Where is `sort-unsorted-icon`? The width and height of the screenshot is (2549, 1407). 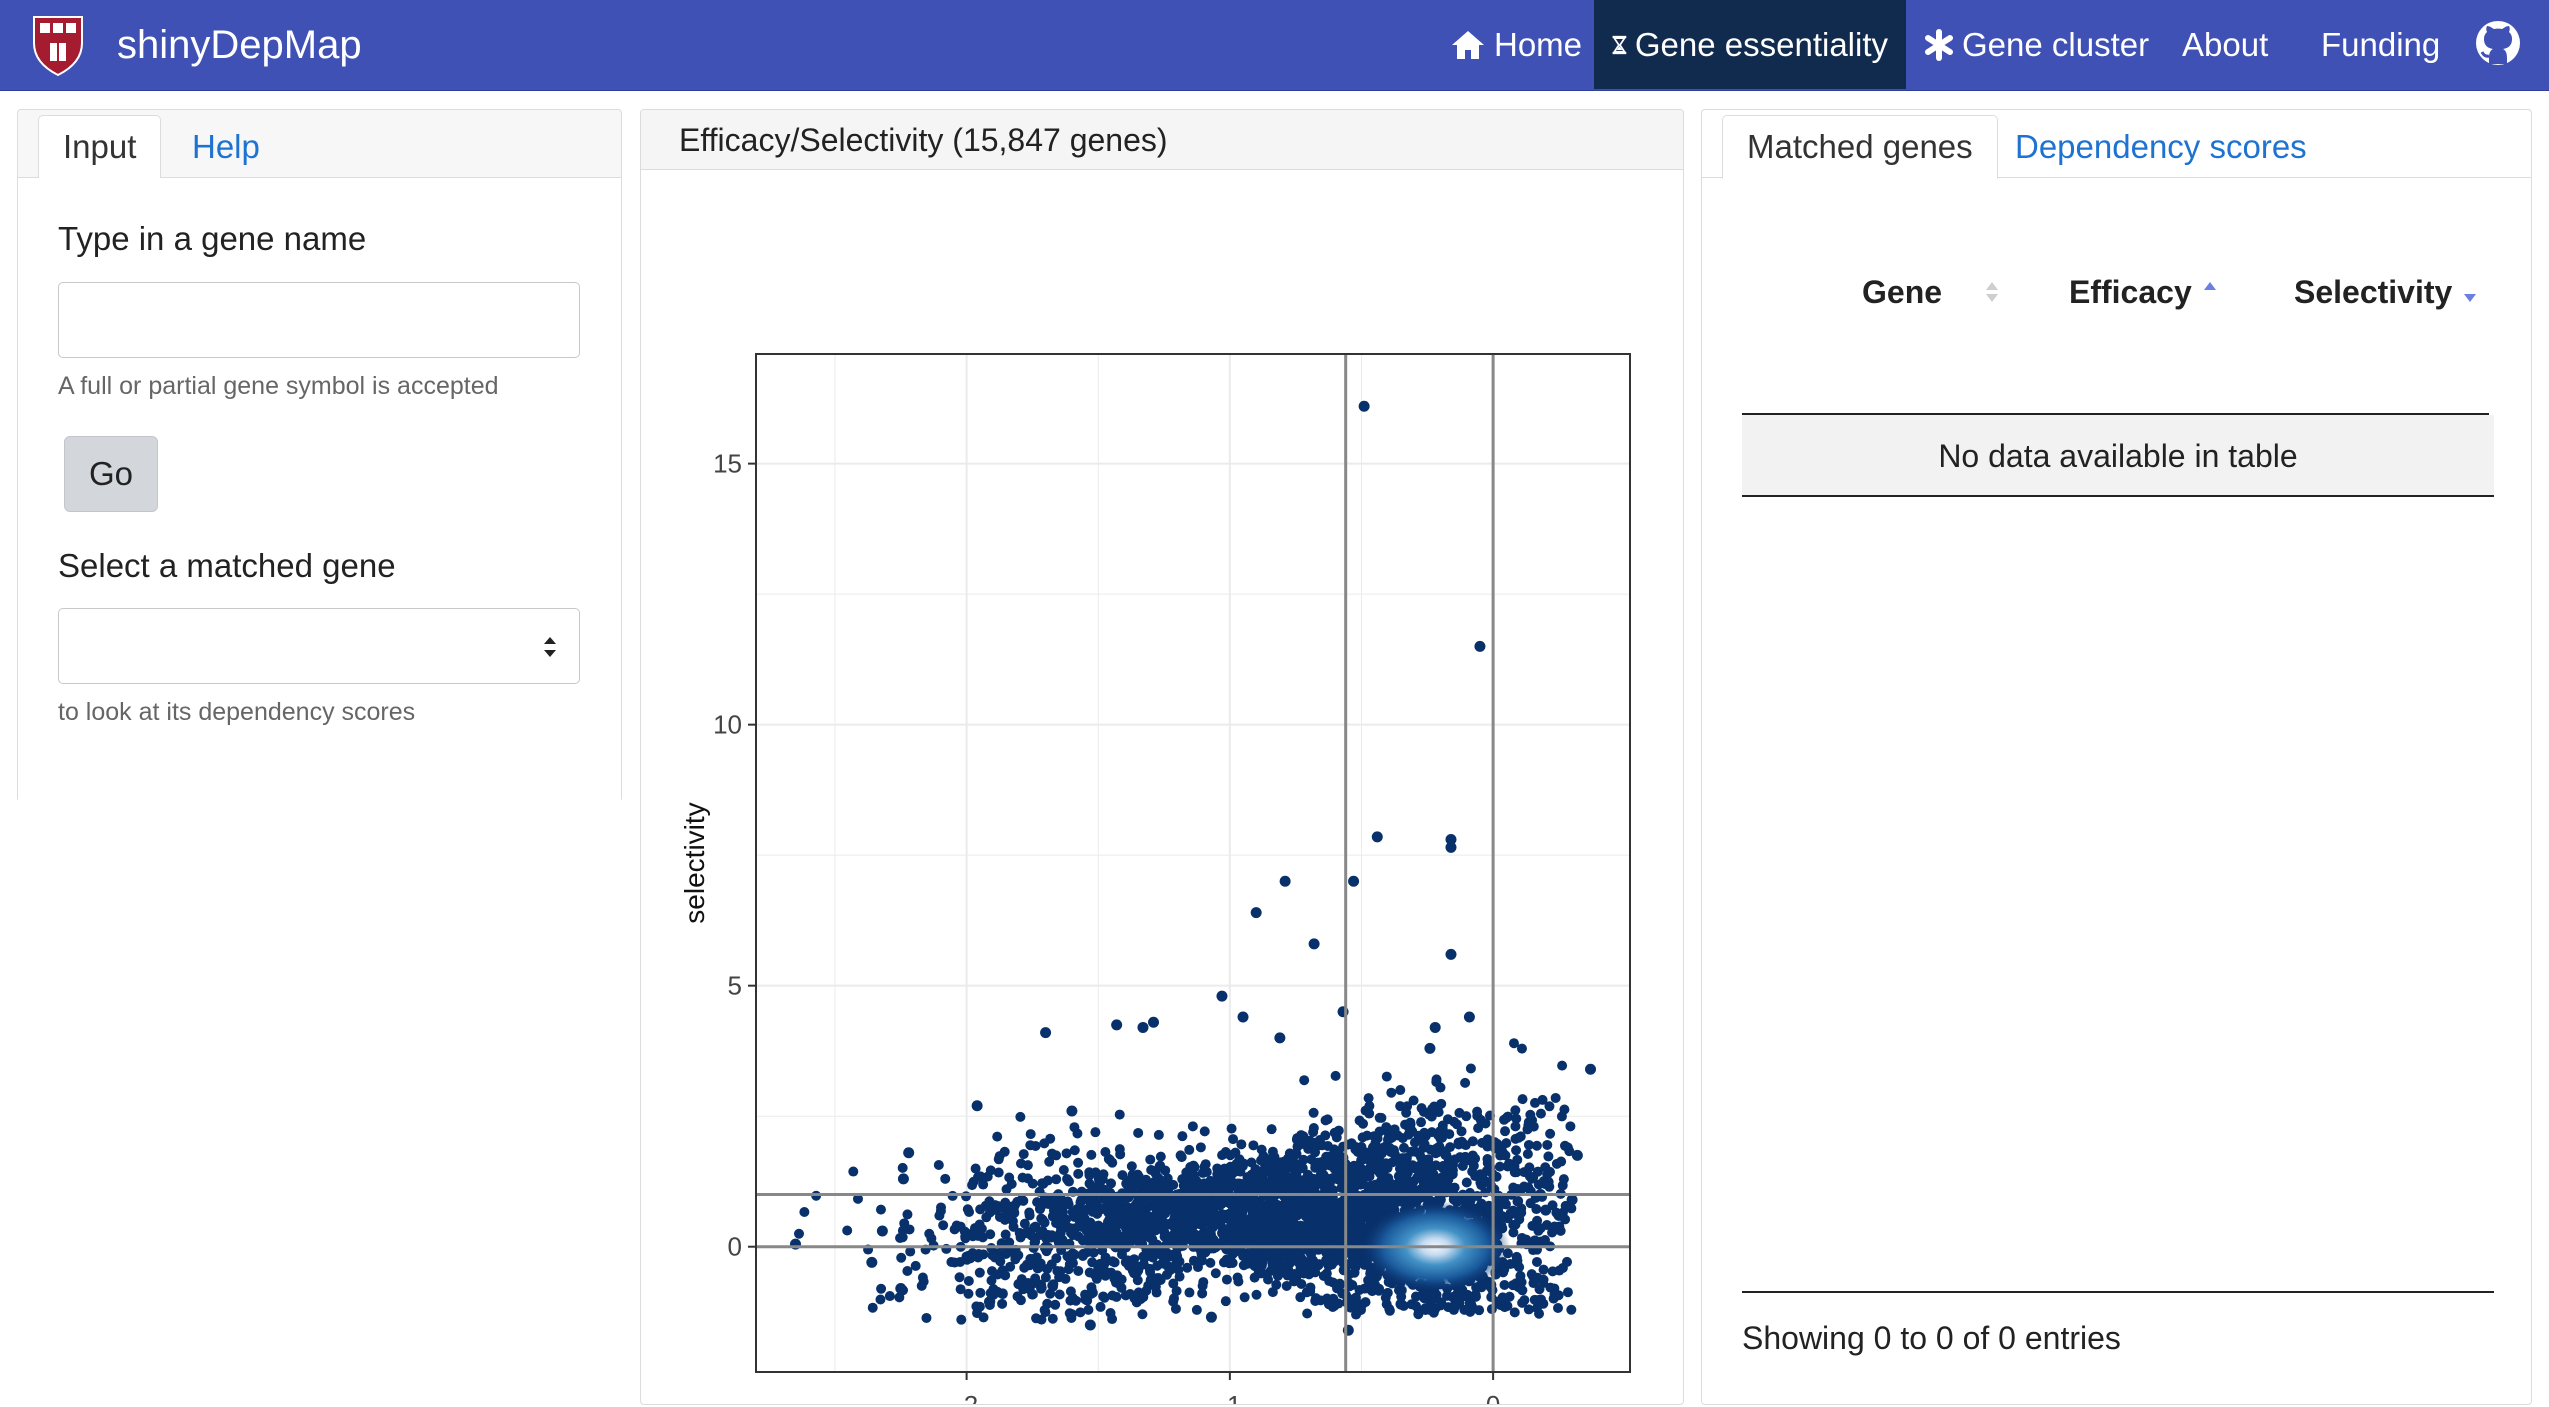
sort-unsorted-icon is located at coordinates (1992, 292).